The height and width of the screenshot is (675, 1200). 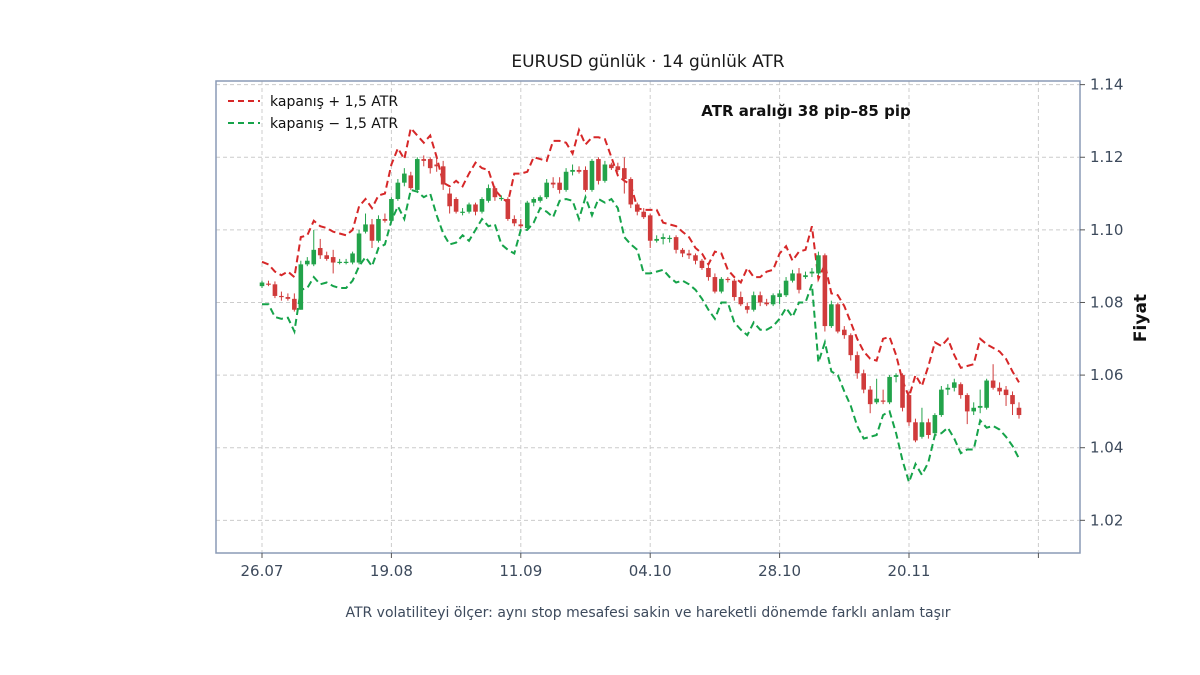 I want to click on y-tick-label: 1.02, so click(x=1106, y=520).